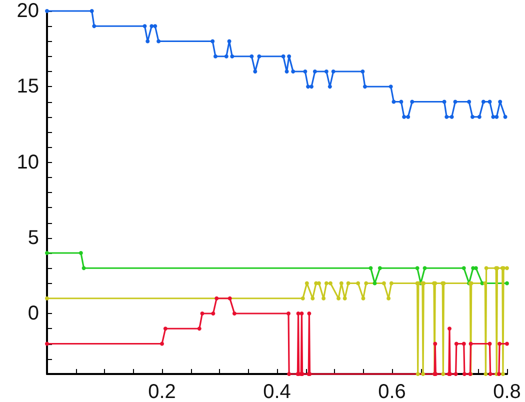 This screenshot has height=402, width=525. Describe the element at coordinates (27, 11) in the screenshot. I see `y-tick-label: 20` at that location.